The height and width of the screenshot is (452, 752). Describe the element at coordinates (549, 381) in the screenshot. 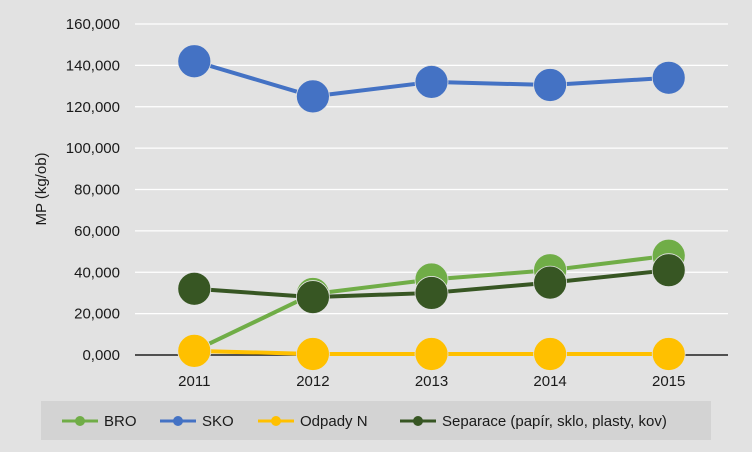

I see `x-tick-label: 2014` at that location.